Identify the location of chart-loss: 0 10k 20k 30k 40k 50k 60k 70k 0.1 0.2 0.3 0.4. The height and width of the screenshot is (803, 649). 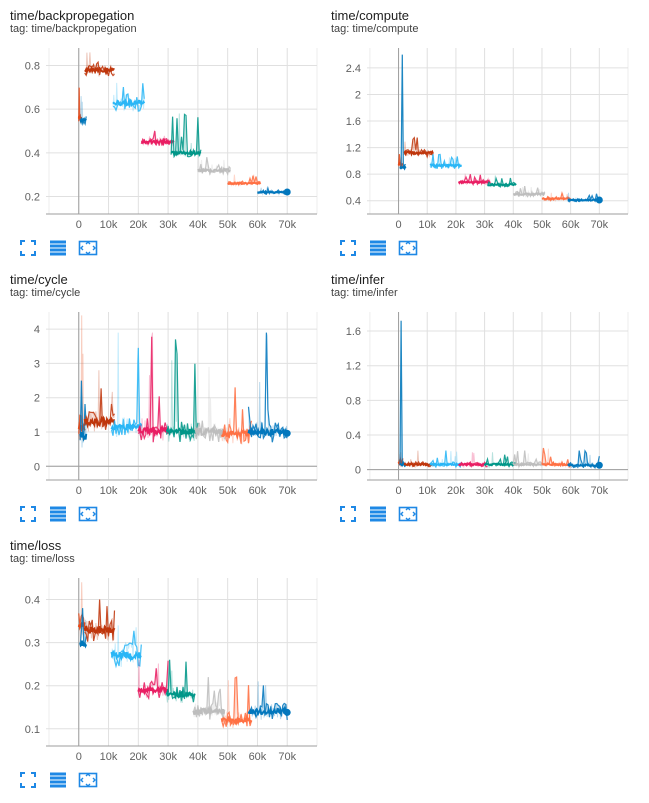
(167, 670).